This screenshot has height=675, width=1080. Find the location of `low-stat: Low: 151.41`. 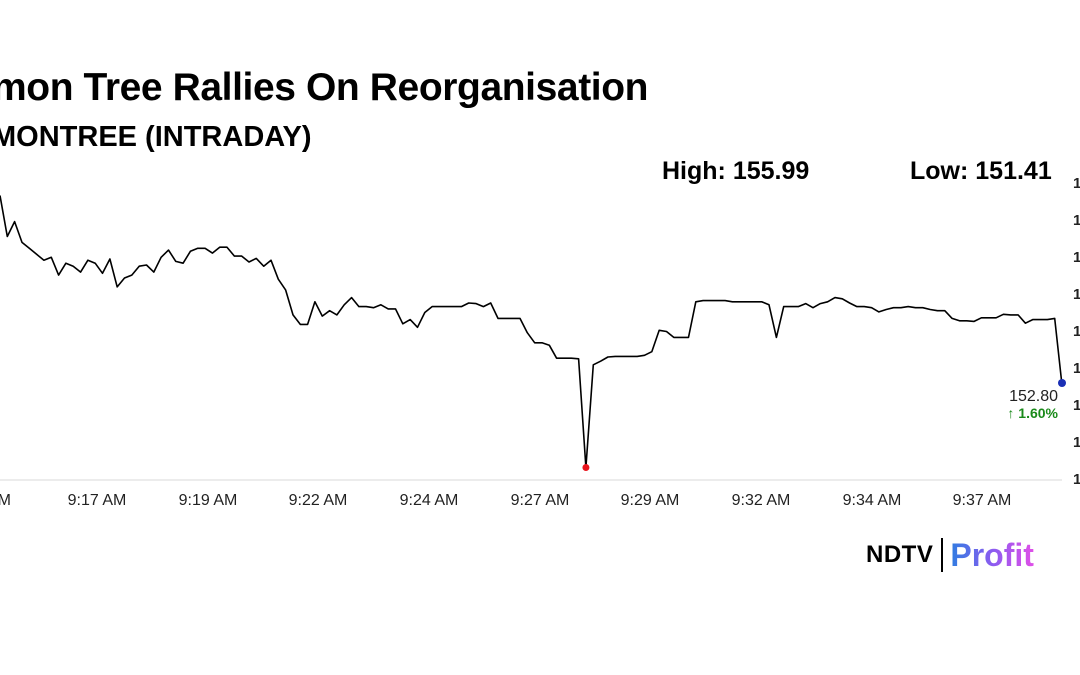

low-stat: Low: 151.41 is located at coordinates (981, 171).